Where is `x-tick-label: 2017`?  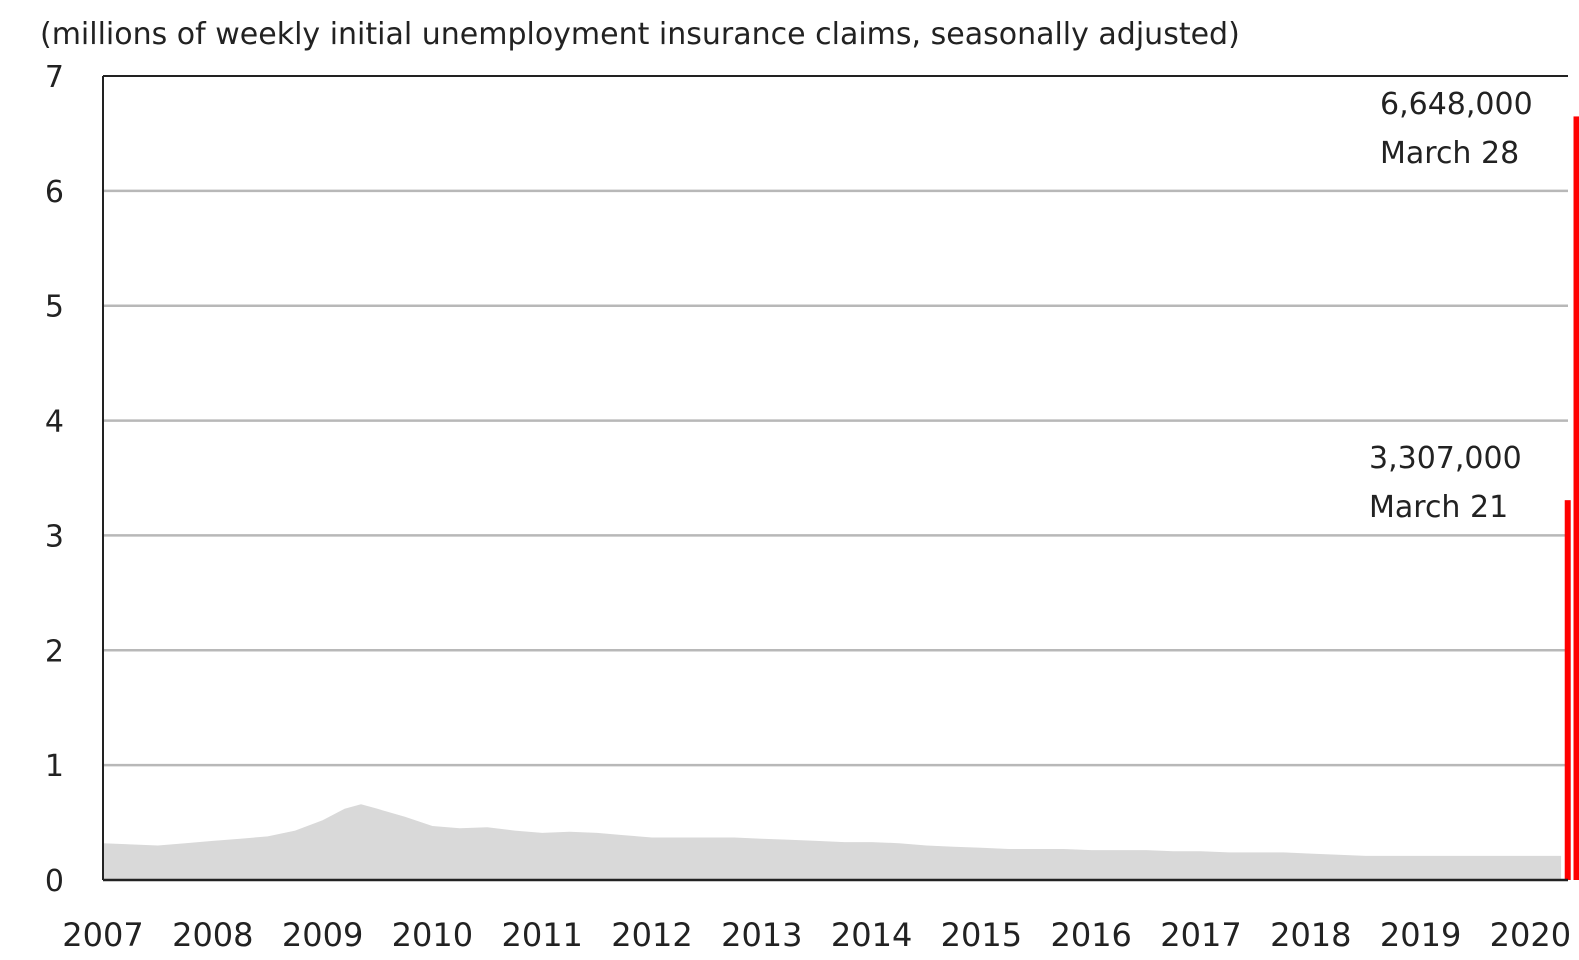 x-tick-label: 2017 is located at coordinates (1200, 935).